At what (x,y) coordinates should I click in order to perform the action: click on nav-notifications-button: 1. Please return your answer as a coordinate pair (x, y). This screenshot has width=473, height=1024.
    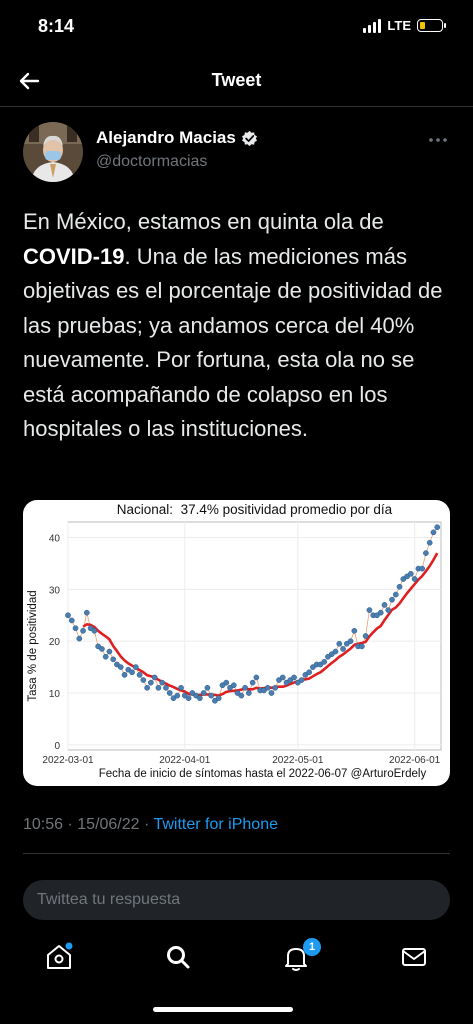
    Looking at the image, I should click on (300, 956).